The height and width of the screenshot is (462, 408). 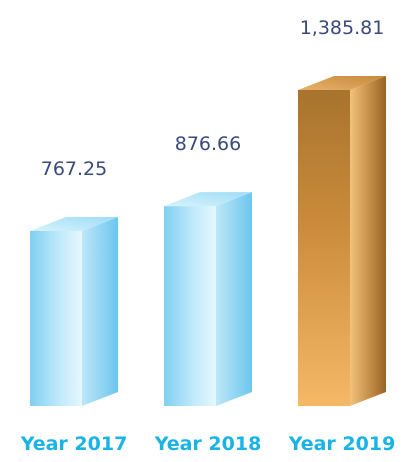 I want to click on bar-year-2017, so click(x=74, y=311).